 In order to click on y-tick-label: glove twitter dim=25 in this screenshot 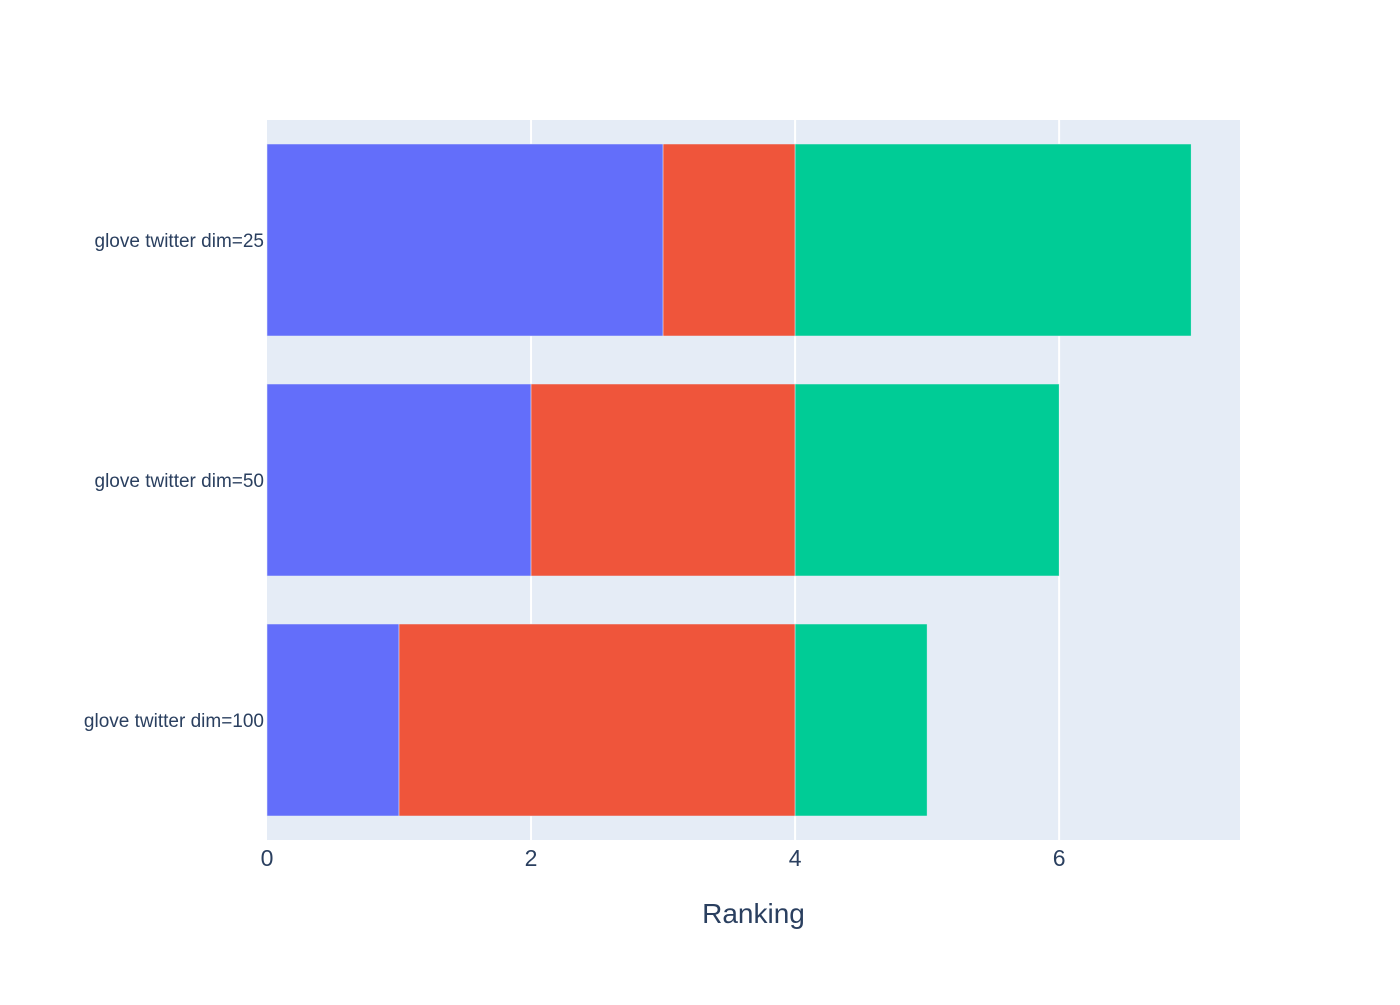, I will do `click(180, 241)`.